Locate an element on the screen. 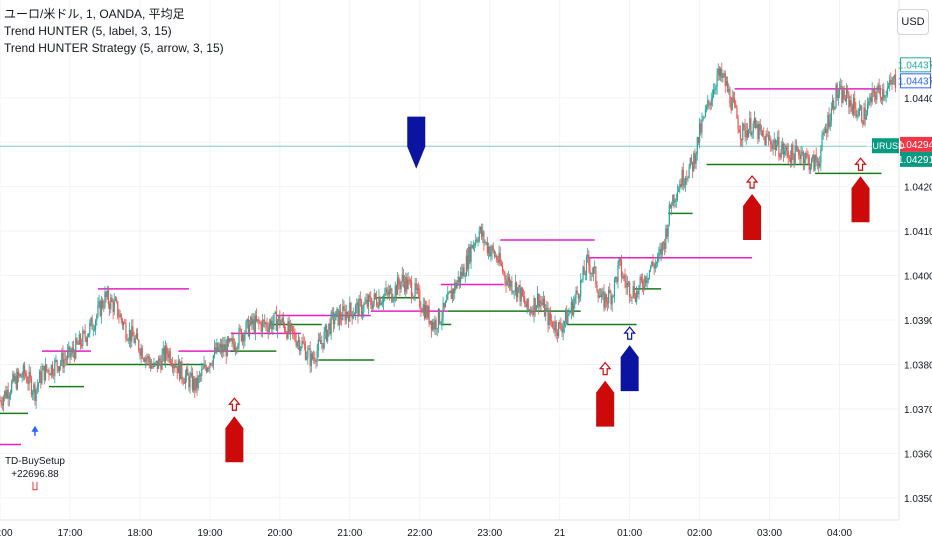  price-tick-label: 1.04000 is located at coordinates (918, 277).